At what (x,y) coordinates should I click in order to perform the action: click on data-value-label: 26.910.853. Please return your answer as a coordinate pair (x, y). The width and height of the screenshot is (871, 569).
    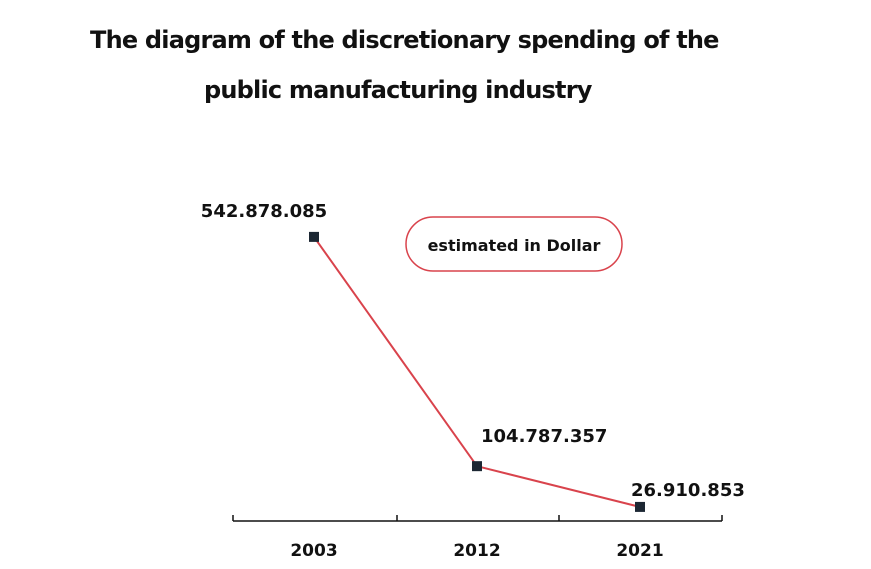
    Looking at the image, I should click on (688, 490).